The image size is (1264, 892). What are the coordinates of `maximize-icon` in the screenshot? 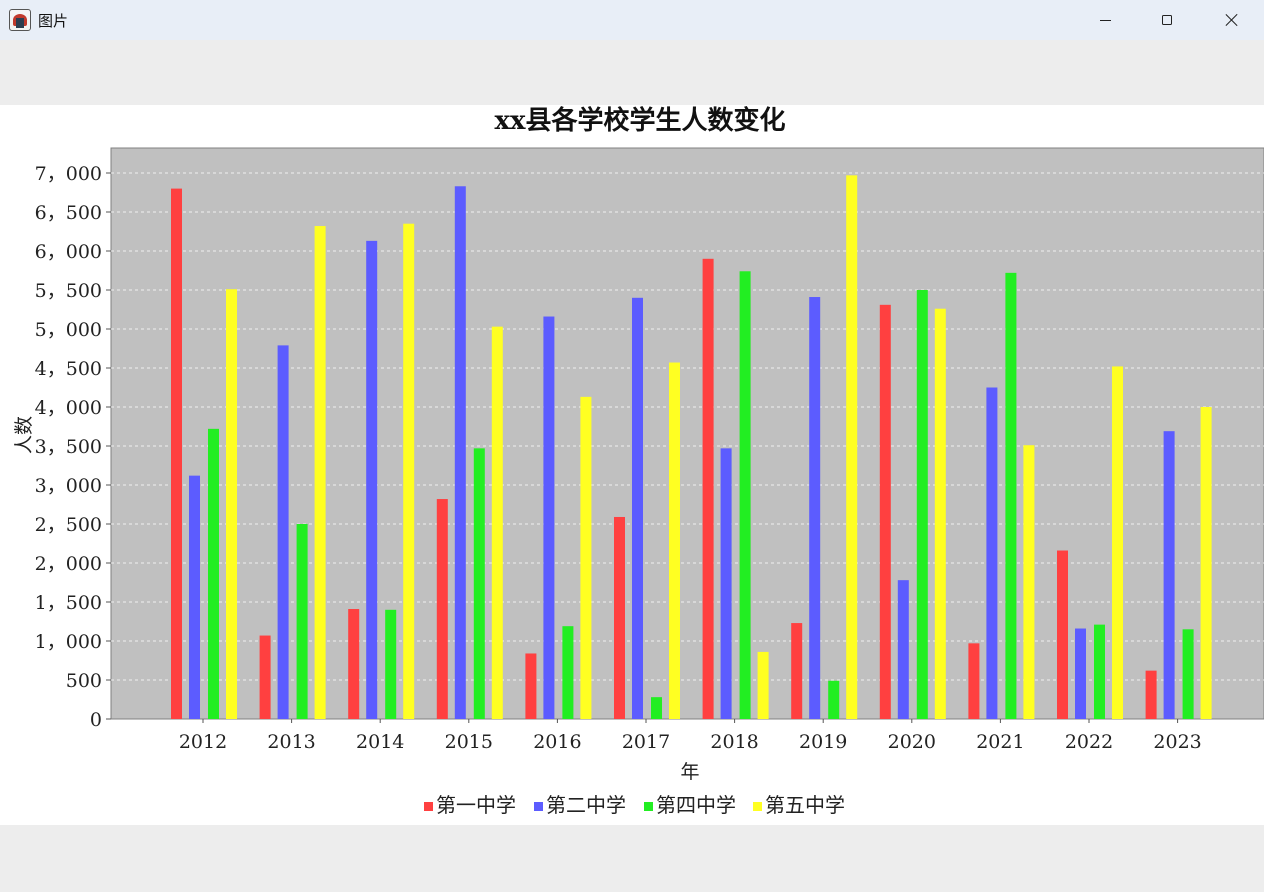 It's located at (1167, 20).